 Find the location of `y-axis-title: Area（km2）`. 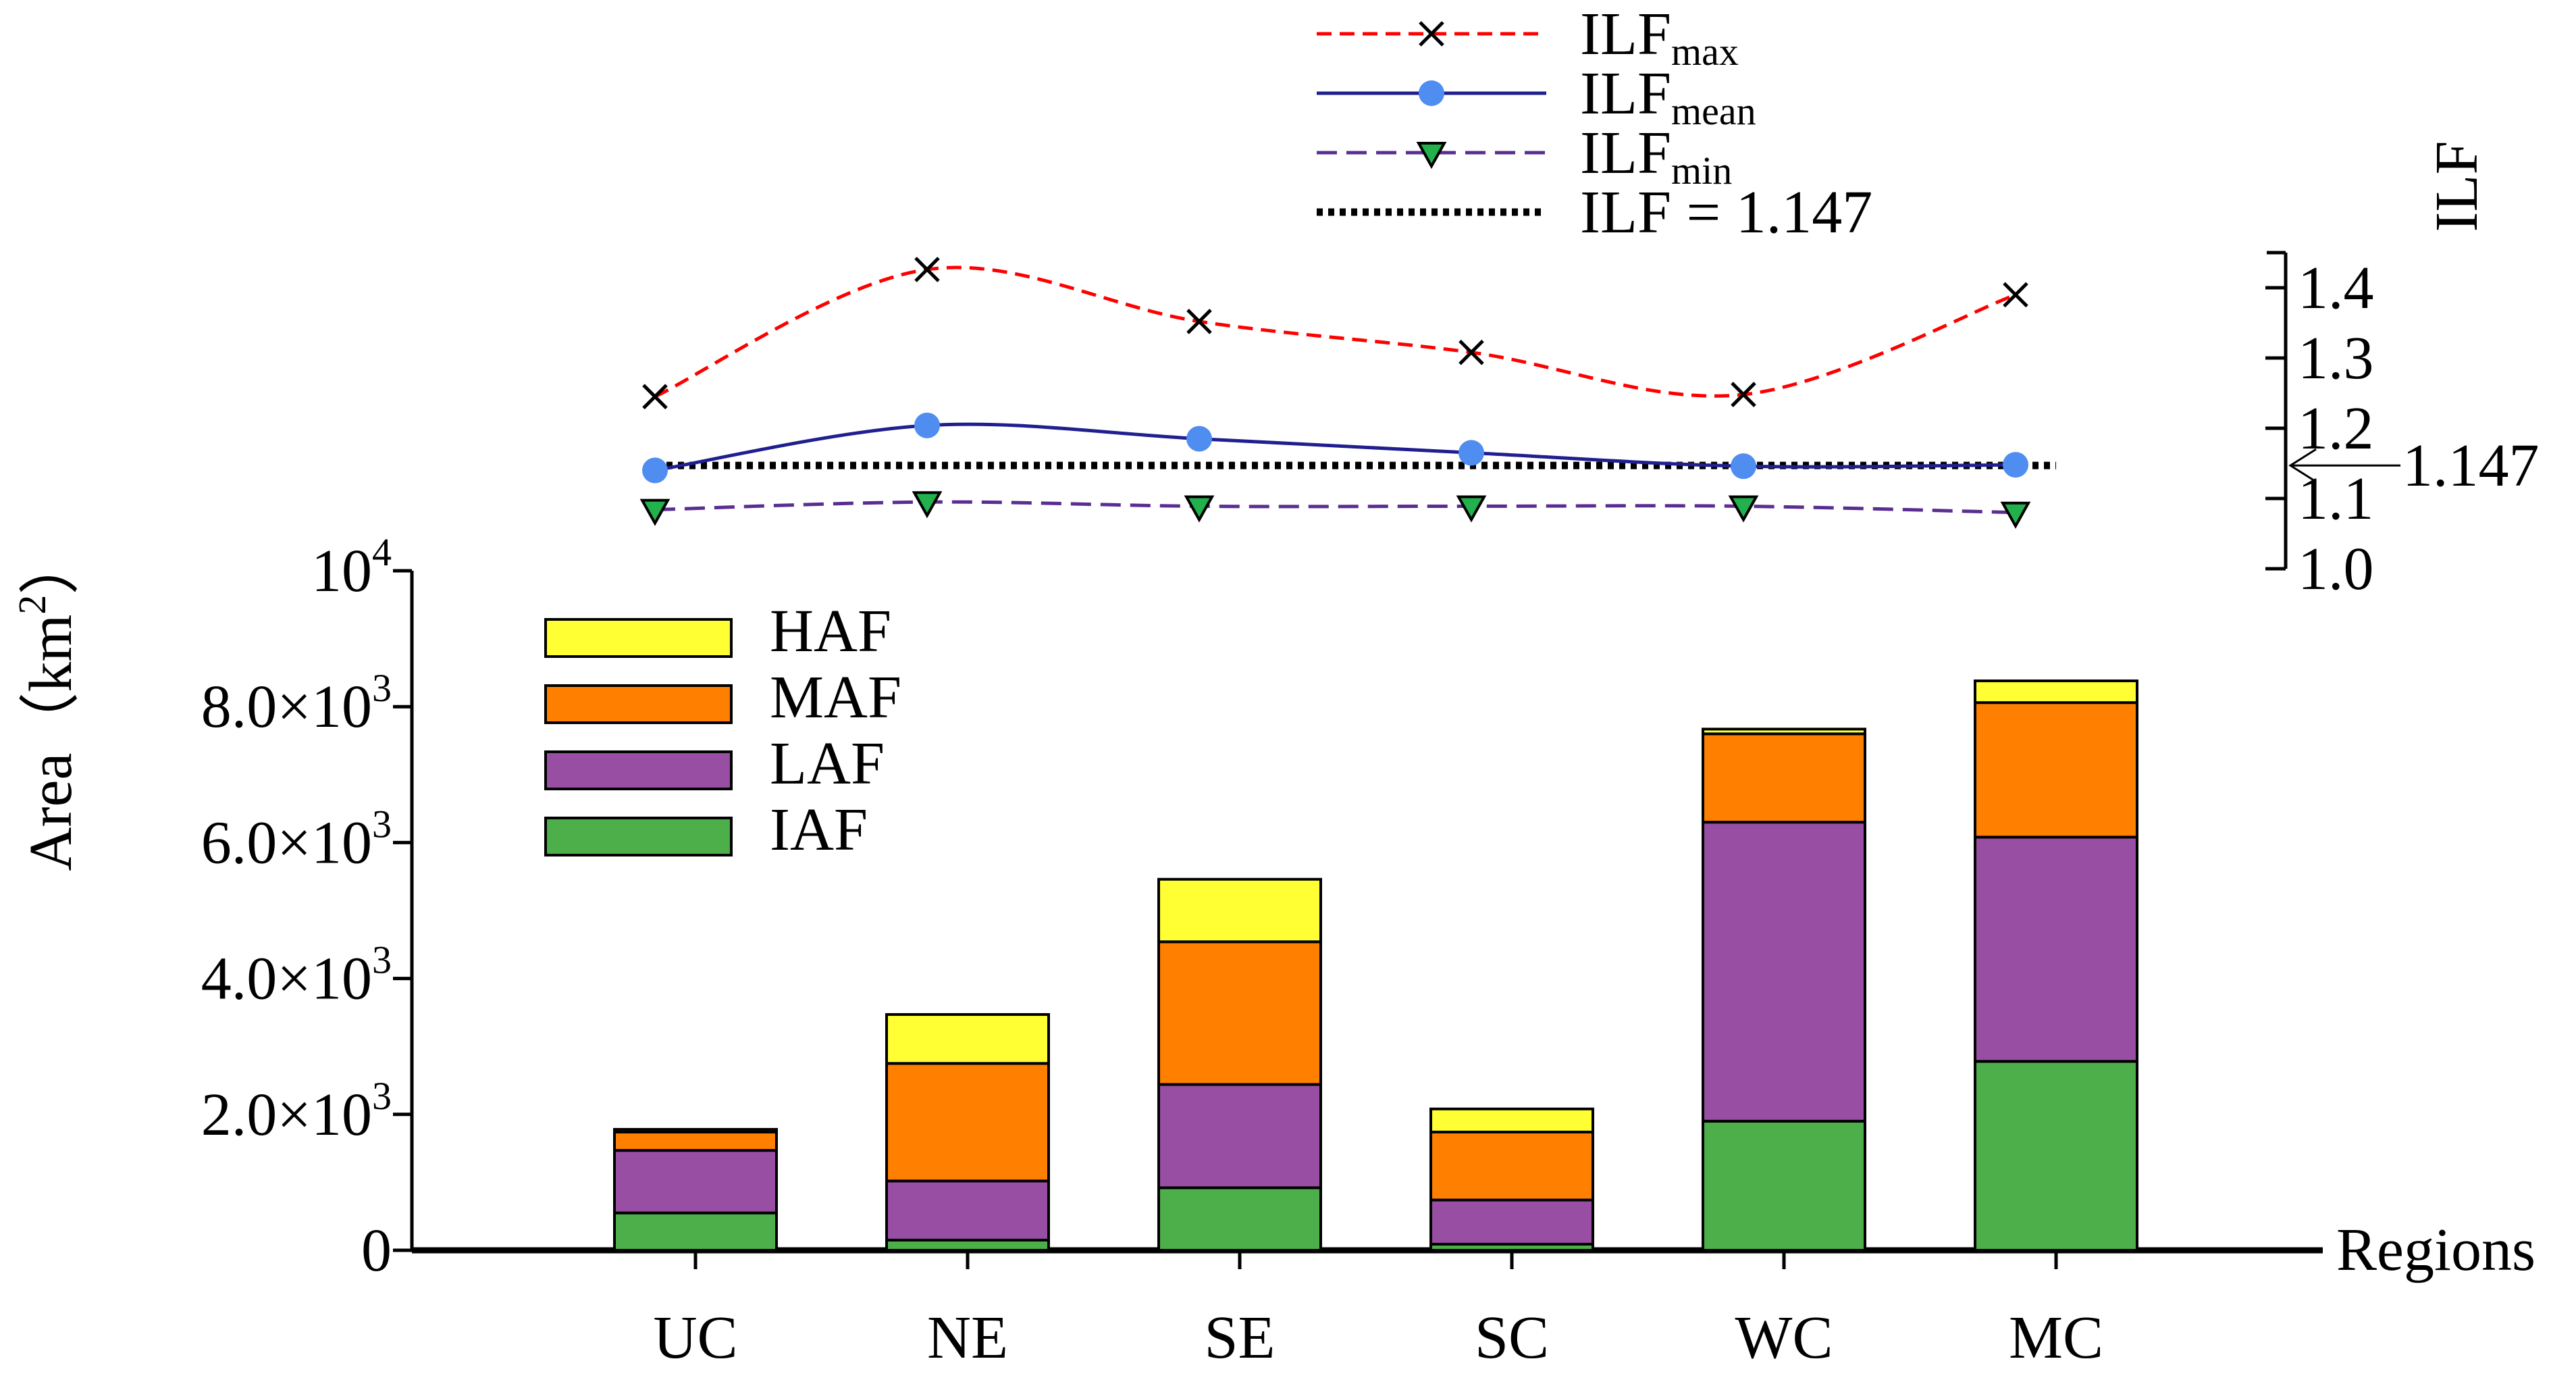

y-axis-title: Area（km2） is located at coordinates (47, 702).